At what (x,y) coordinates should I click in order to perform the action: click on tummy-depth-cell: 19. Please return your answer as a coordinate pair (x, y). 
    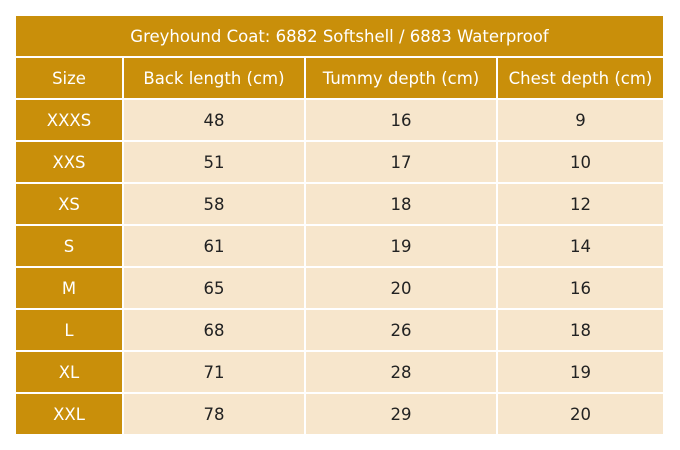
    Looking at the image, I should click on (401, 246).